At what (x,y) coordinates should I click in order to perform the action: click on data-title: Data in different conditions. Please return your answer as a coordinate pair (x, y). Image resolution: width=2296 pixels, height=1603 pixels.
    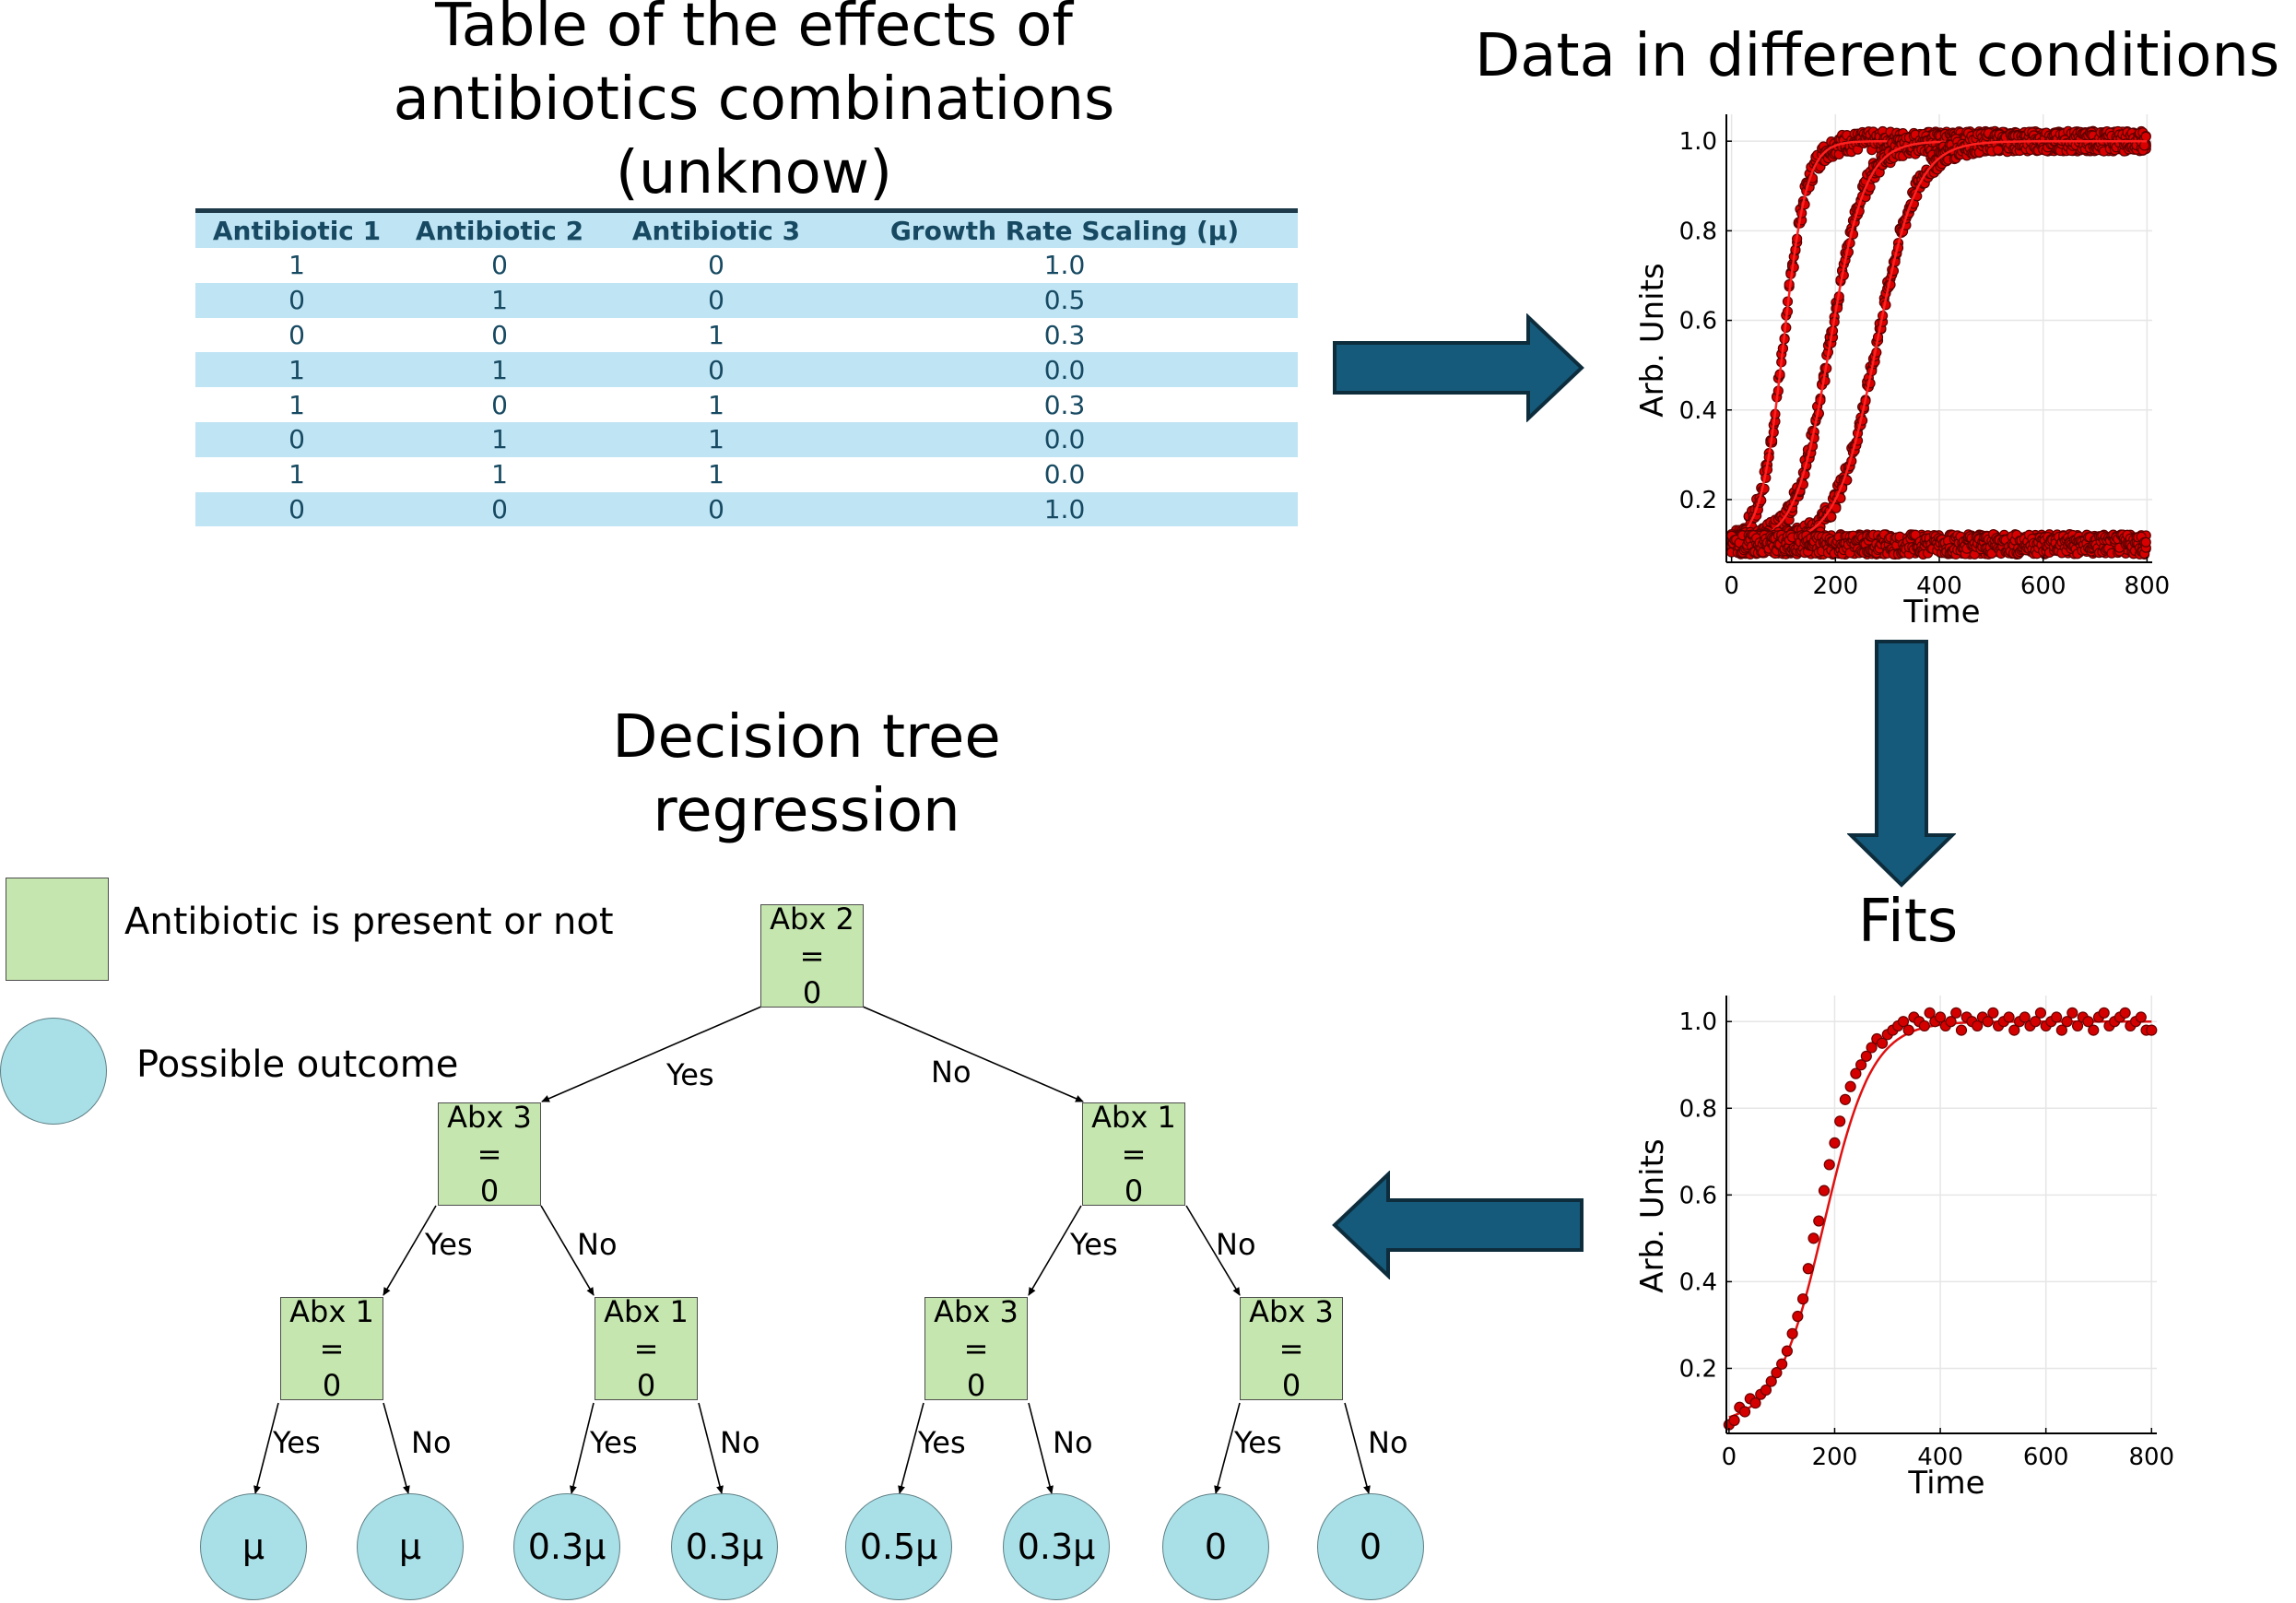
    Looking at the image, I should click on (1877, 56).